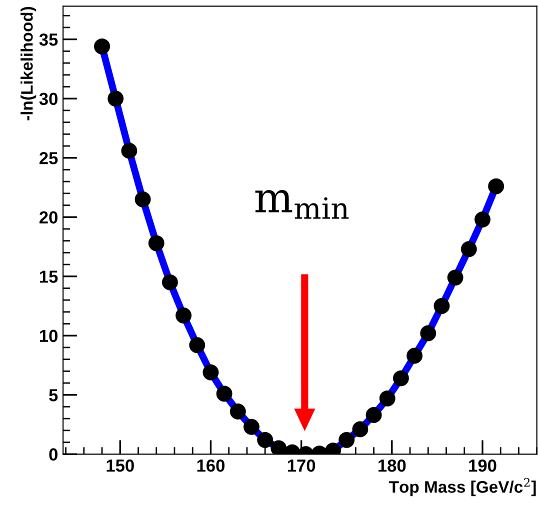 The width and height of the screenshot is (539, 512). I want to click on x-tick-label: 160, so click(210, 465).